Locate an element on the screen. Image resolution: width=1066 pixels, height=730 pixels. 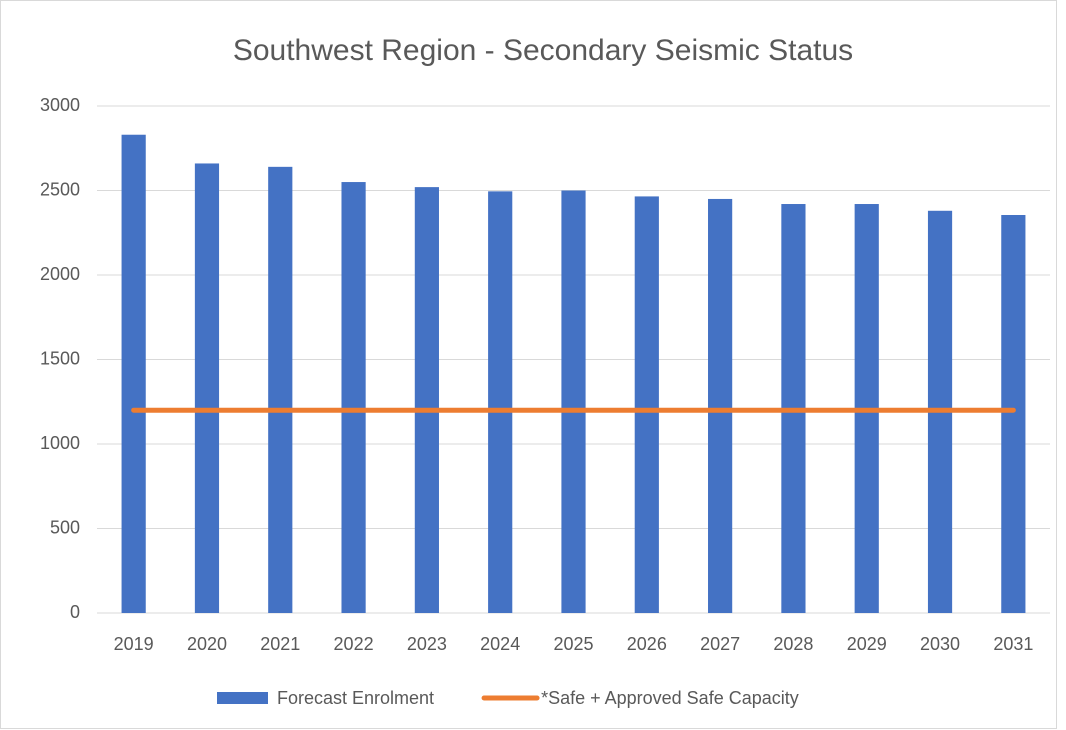
x-tick-label: 2022 is located at coordinates (354, 644).